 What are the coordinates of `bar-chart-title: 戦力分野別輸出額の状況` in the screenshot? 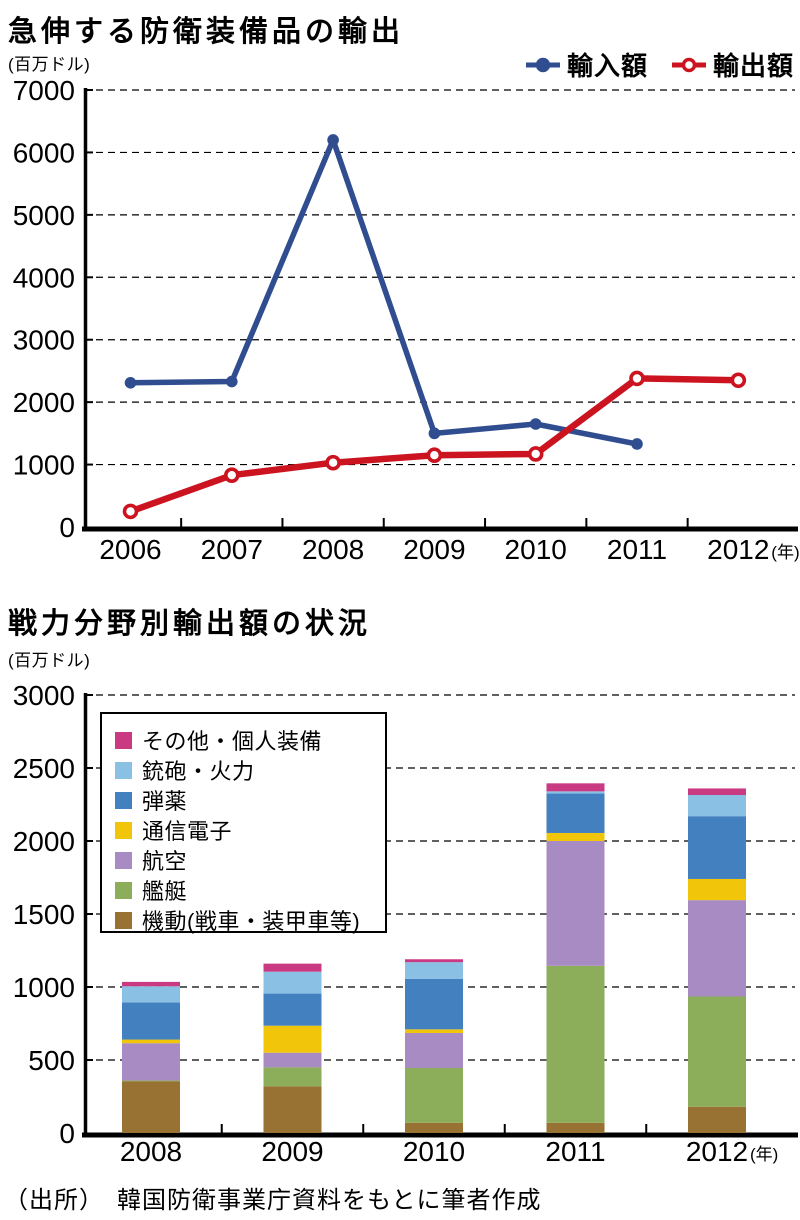 It's located at (190, 624).